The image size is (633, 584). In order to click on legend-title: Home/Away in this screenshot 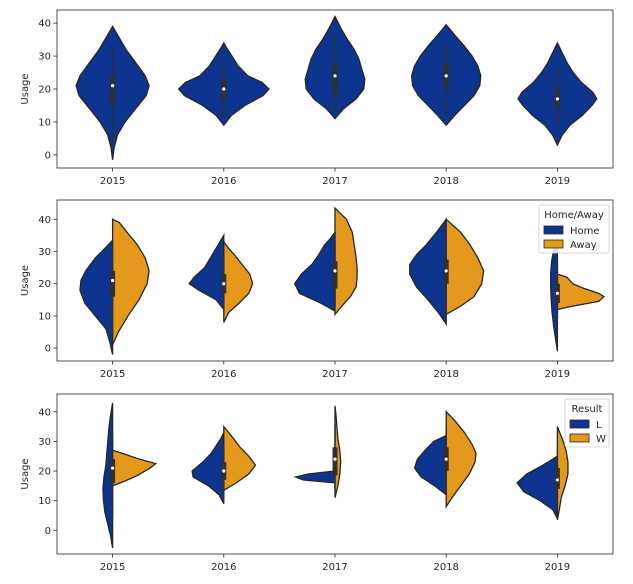, I will do `click(574, 215)`.